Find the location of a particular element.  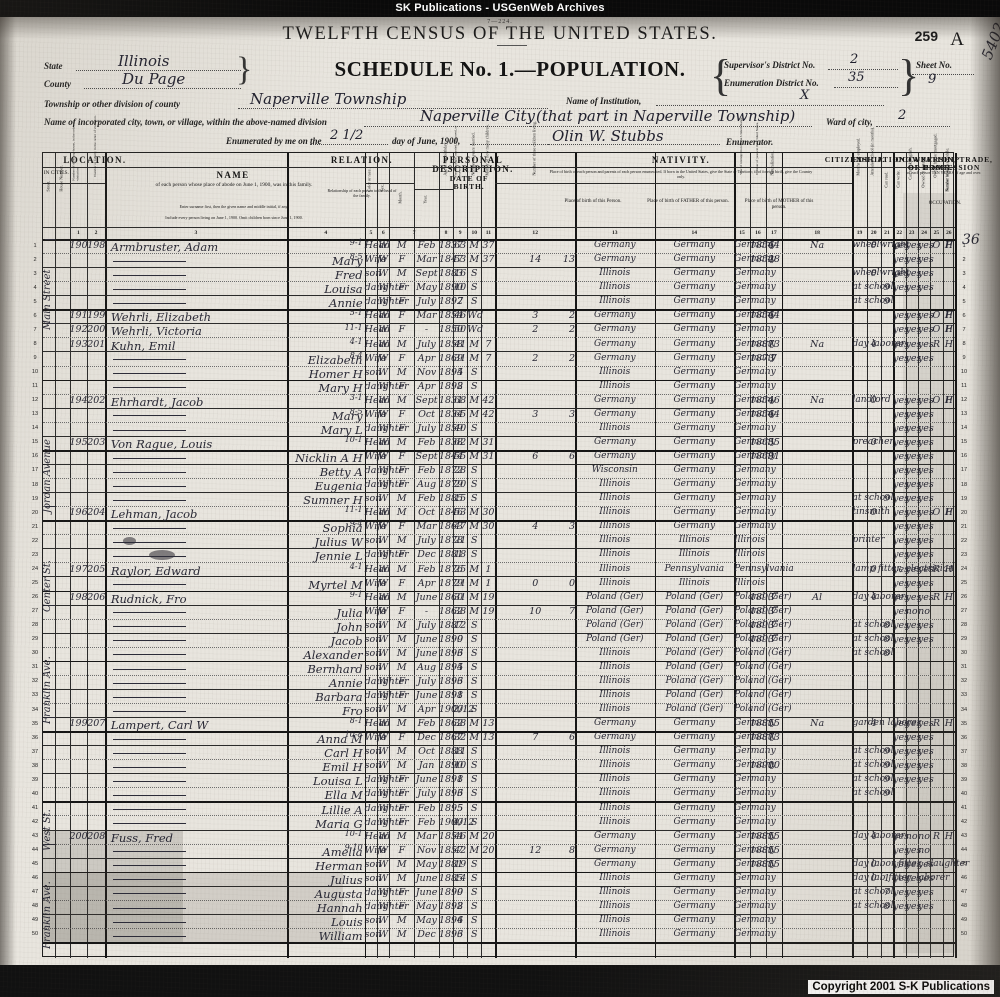

nativity-col14-caption: Place of birth of FATHER of this person. is located at coordinates (688, 201).